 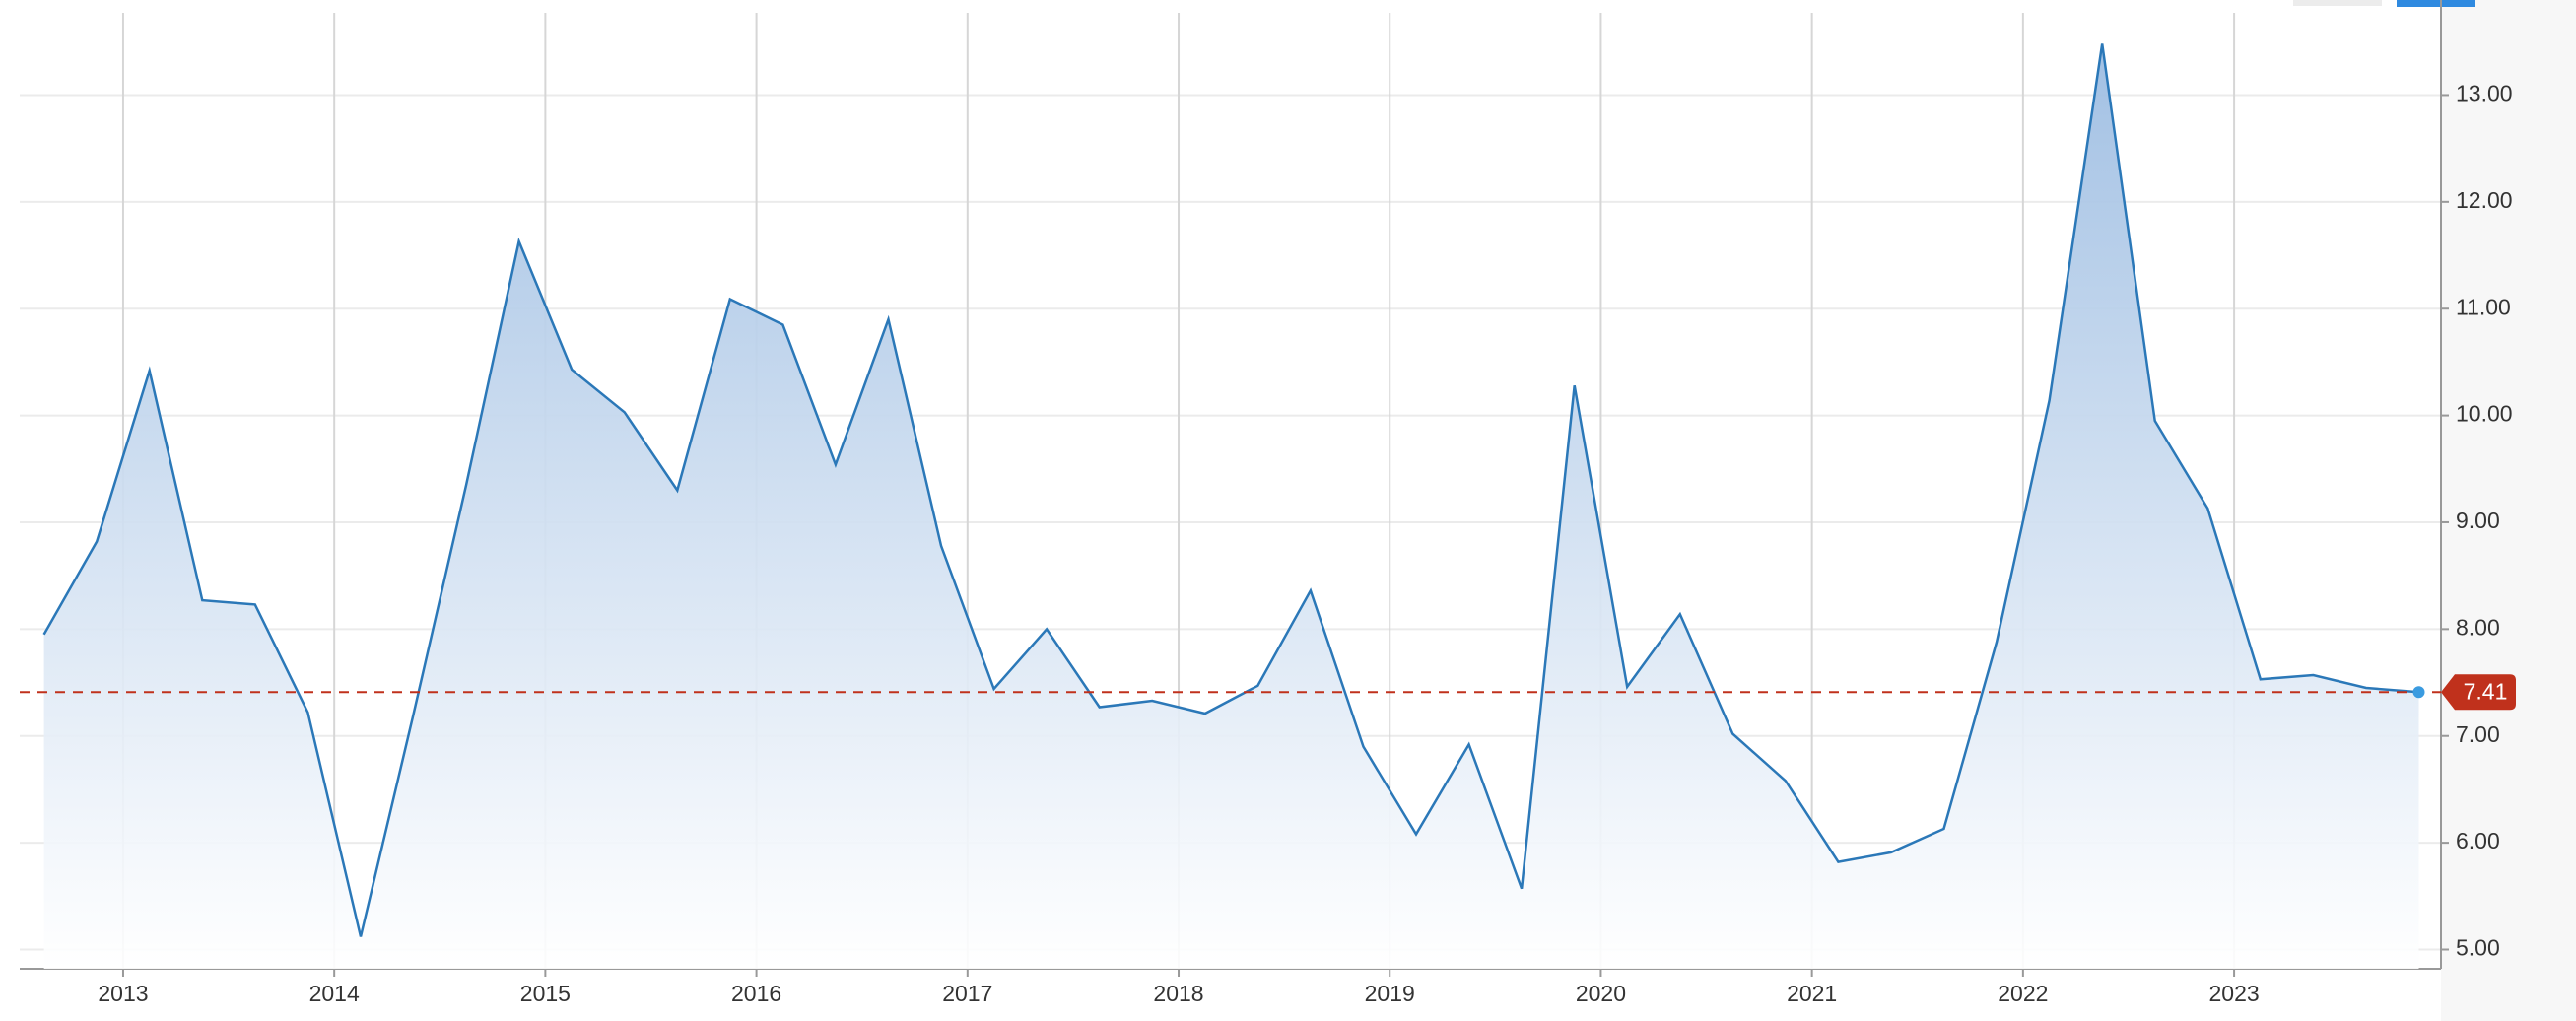 What do you see at coordinates (2478, 627) in the screenshot?
I see `y-tick-label: 8.00` at bounding box center [2478, 627].